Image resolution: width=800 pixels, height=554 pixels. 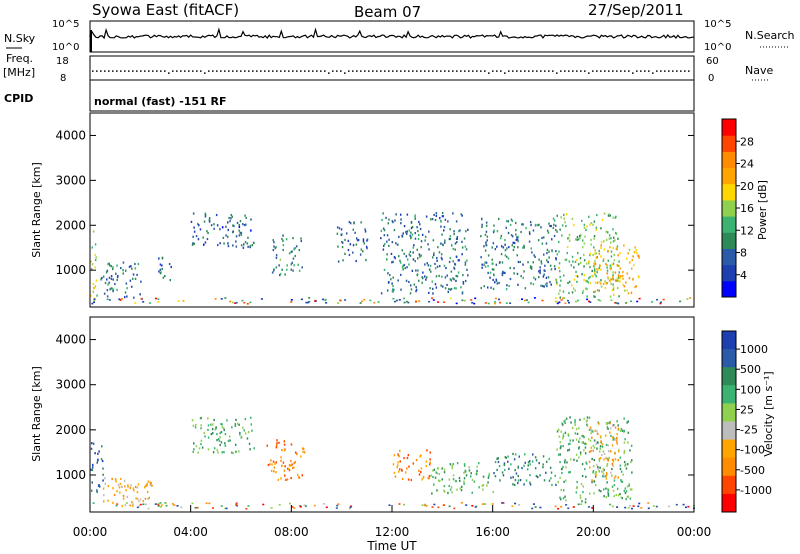 I want to click on y-tick-label: 4000, so click(x=70, y=135).